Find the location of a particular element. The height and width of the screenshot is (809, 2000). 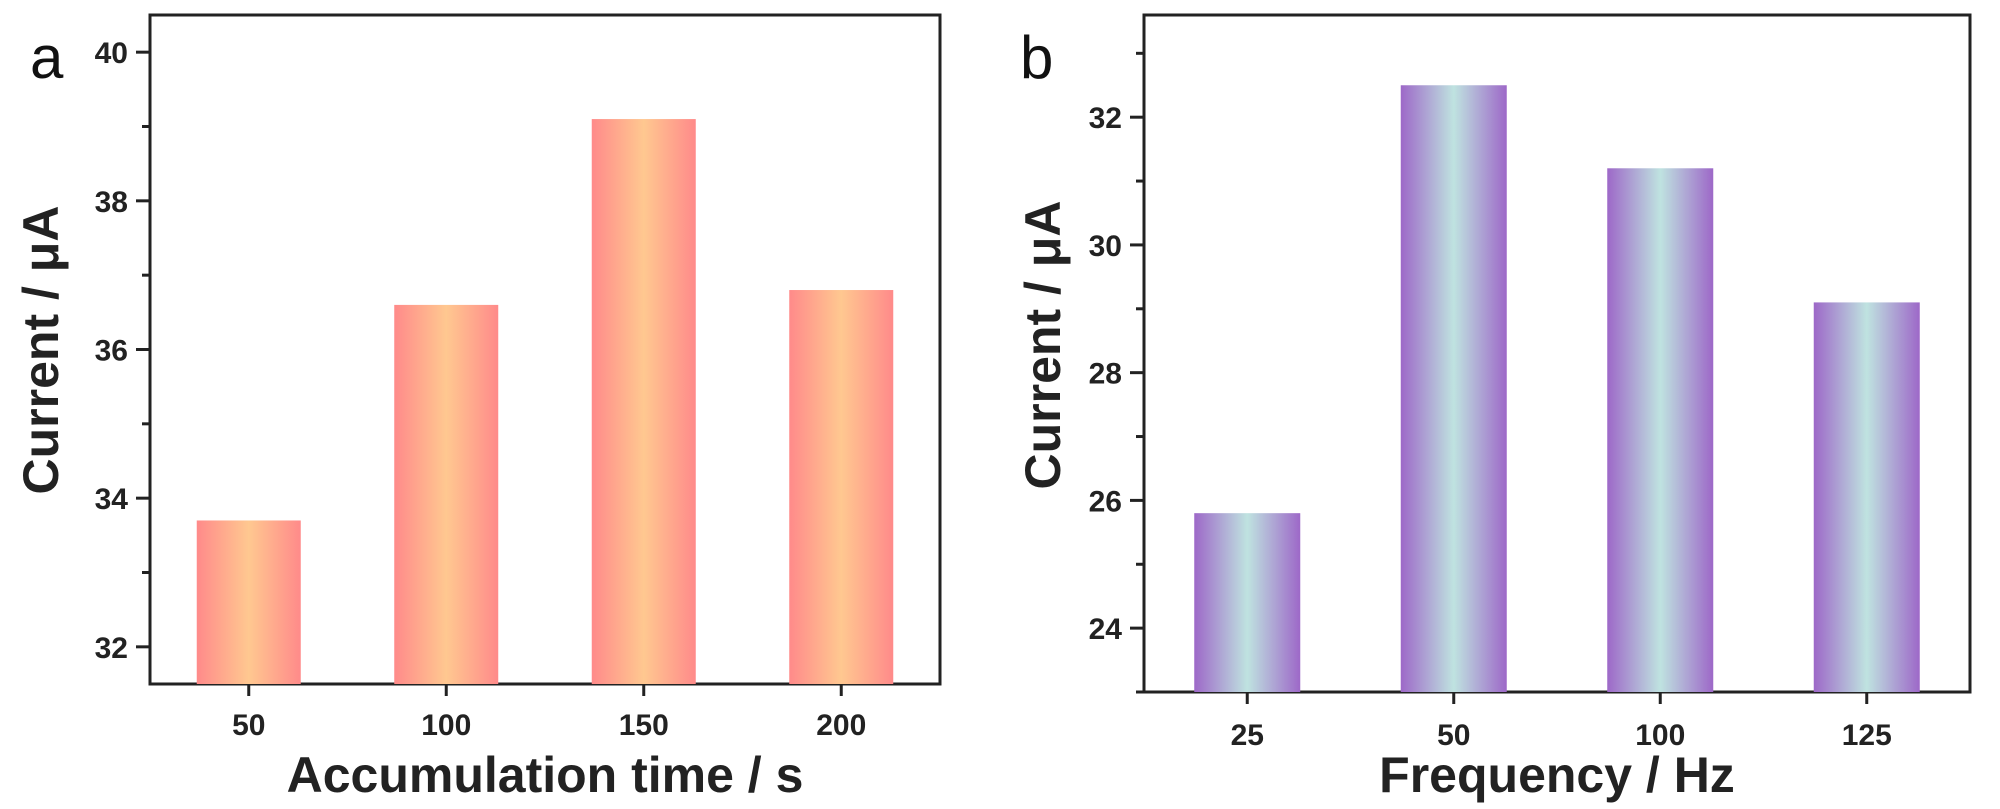

y-tick-label: 34 is located at coordinates (112, 499).